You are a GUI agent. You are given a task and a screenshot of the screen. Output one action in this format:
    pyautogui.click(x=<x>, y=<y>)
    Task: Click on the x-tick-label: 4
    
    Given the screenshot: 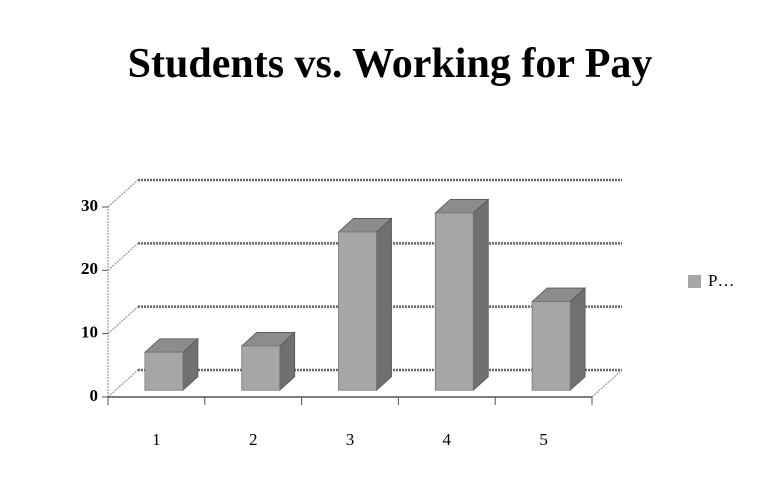 What is the action you would take?
    pyautogui.click(x=447, y=439)
    